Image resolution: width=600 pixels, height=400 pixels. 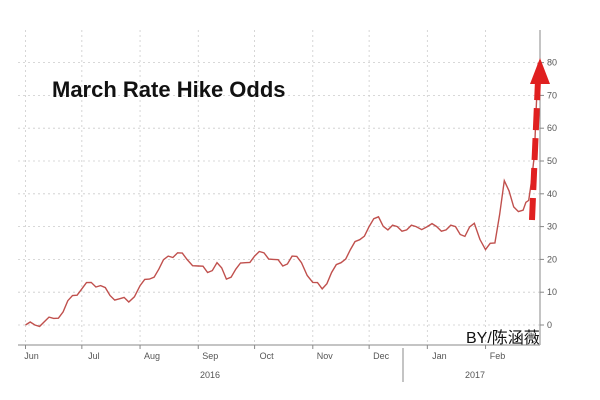 I want to click on x-tick-label: Feb, so click(x=498, y=356).